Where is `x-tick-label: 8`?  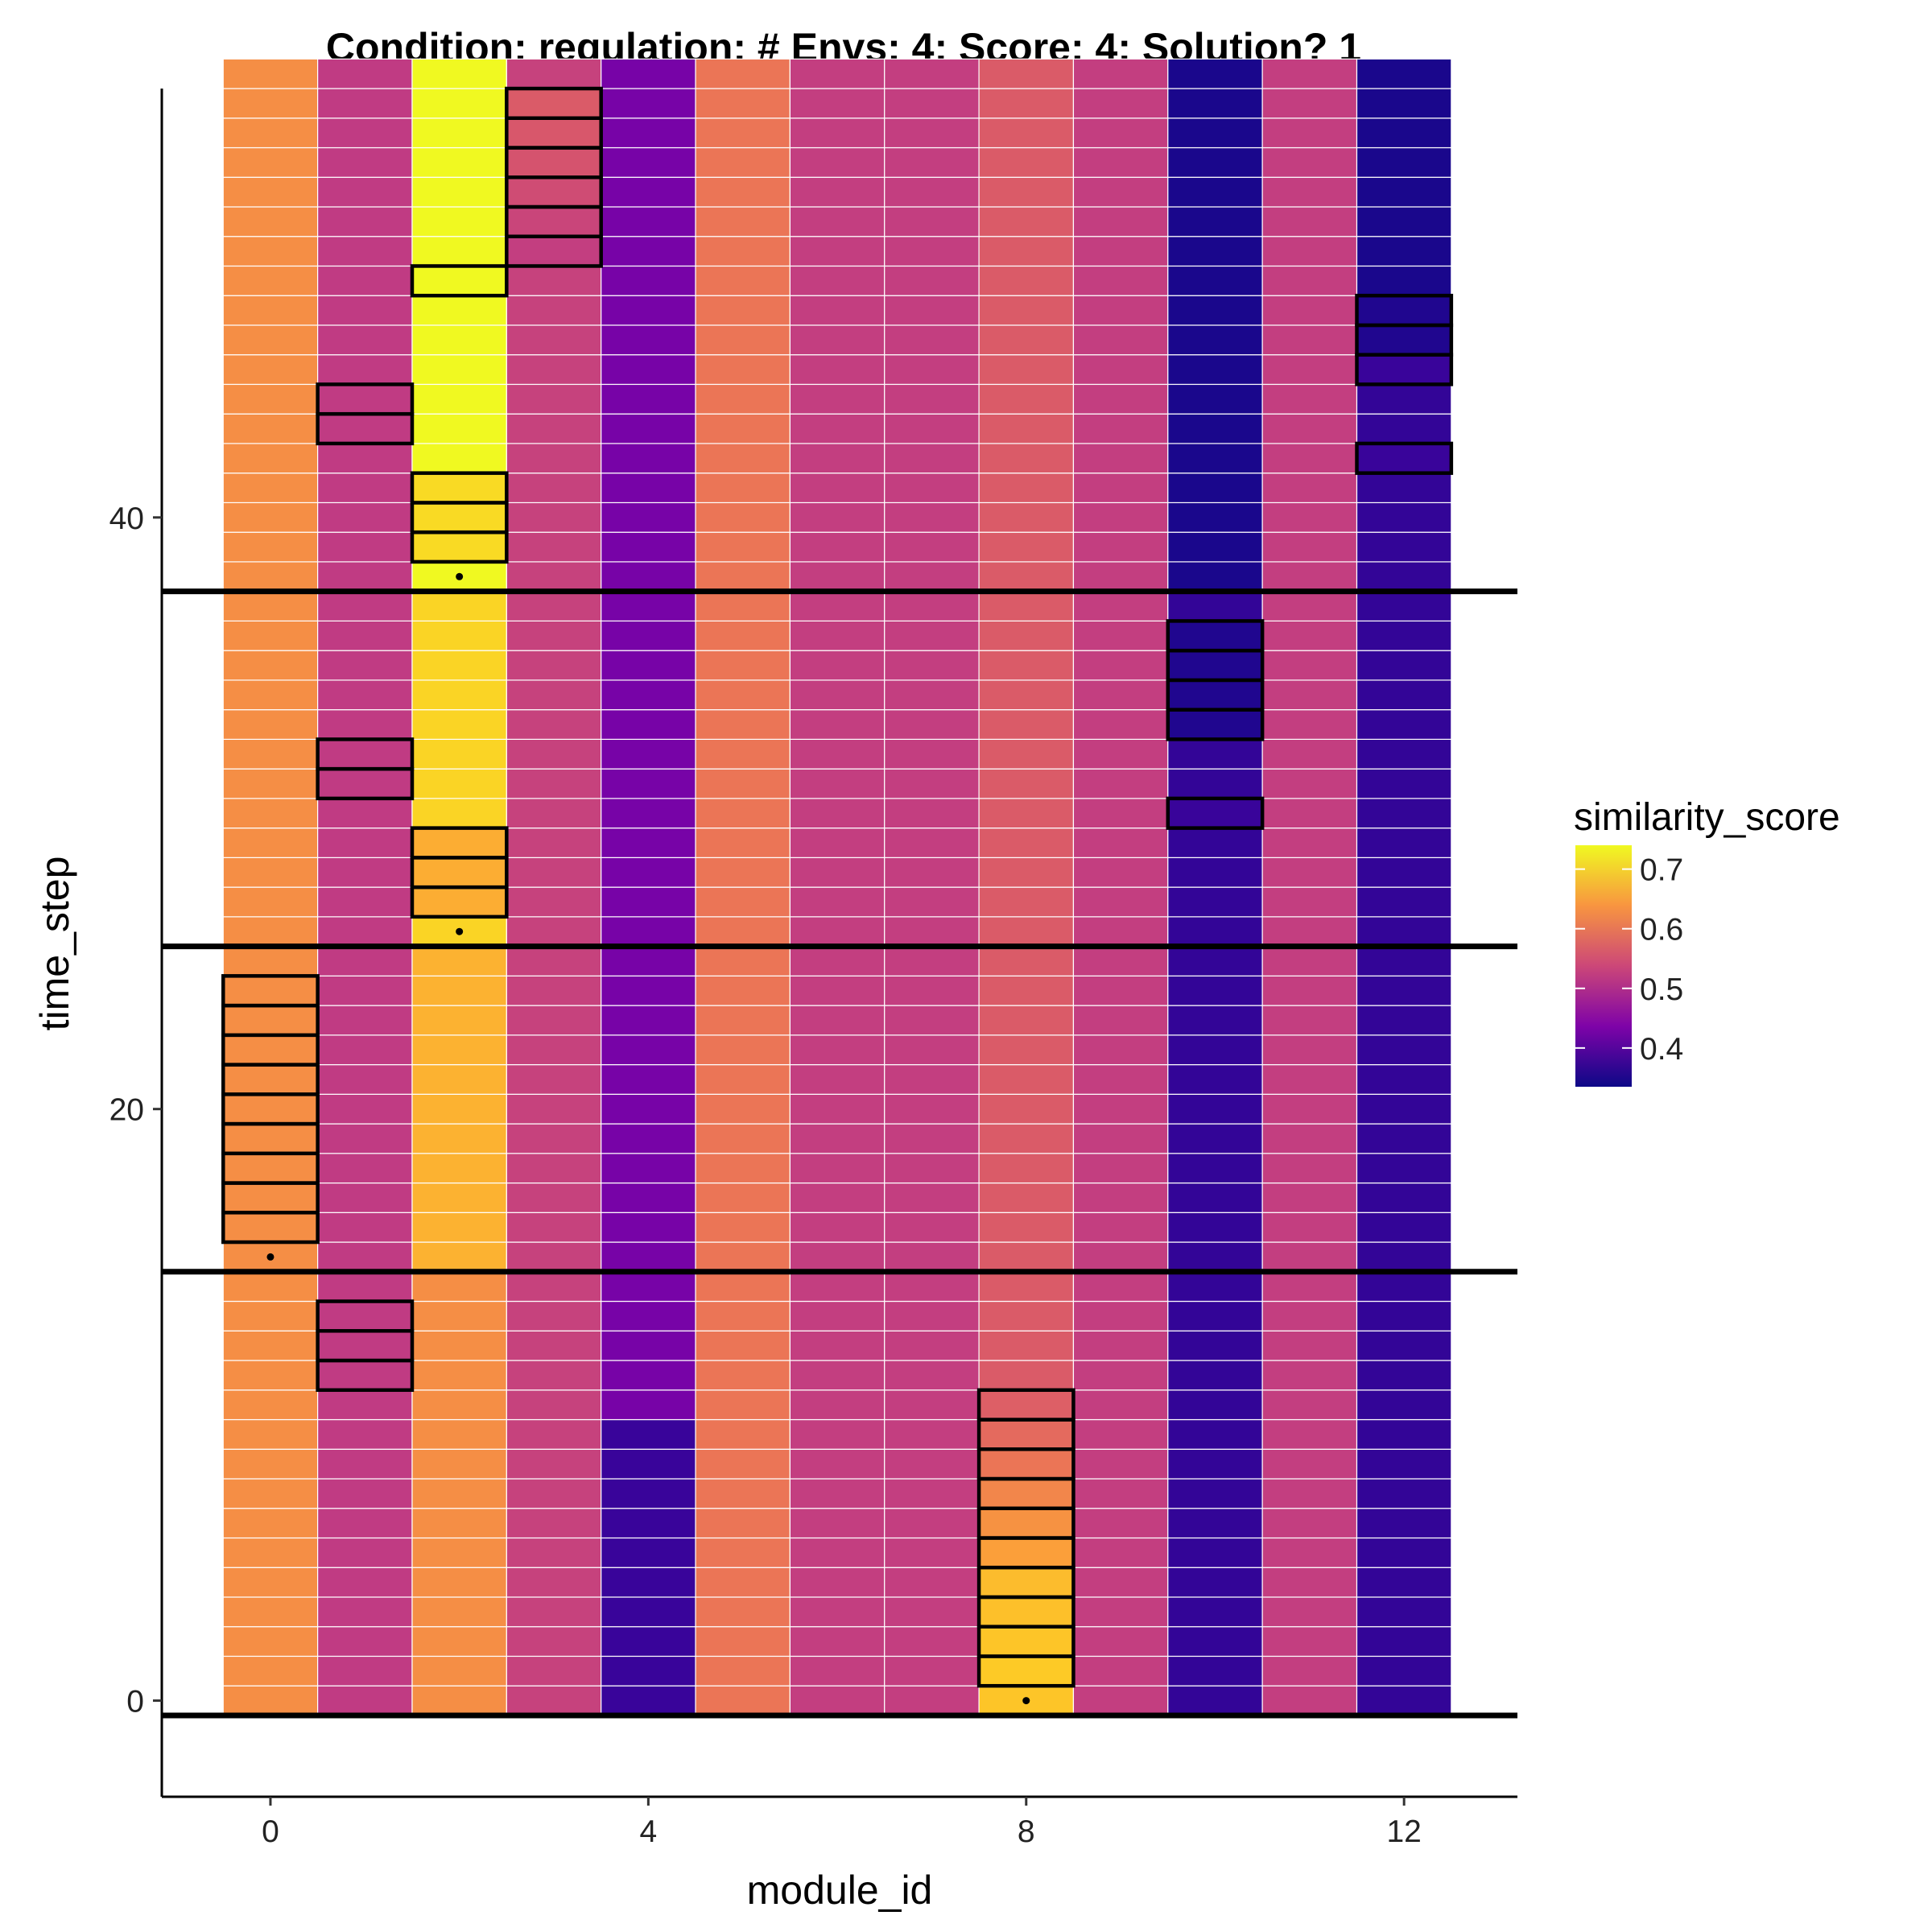
x-tick-label: 8 is located at coordinates (1026, 1831).